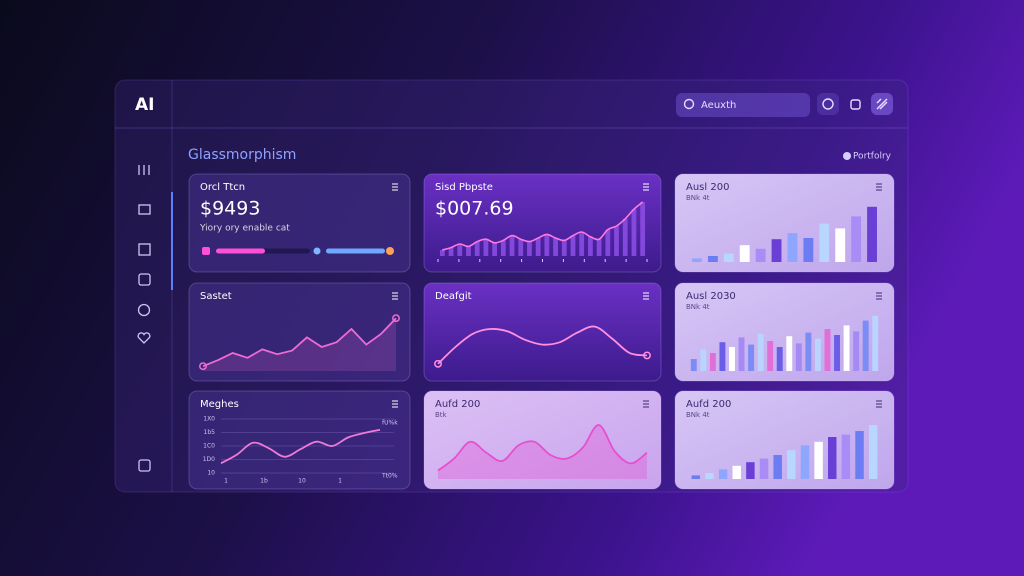 This screenshot has width=1024, height=576. I want to click on card-title: Orcl Ttcn, so click(222, 187).